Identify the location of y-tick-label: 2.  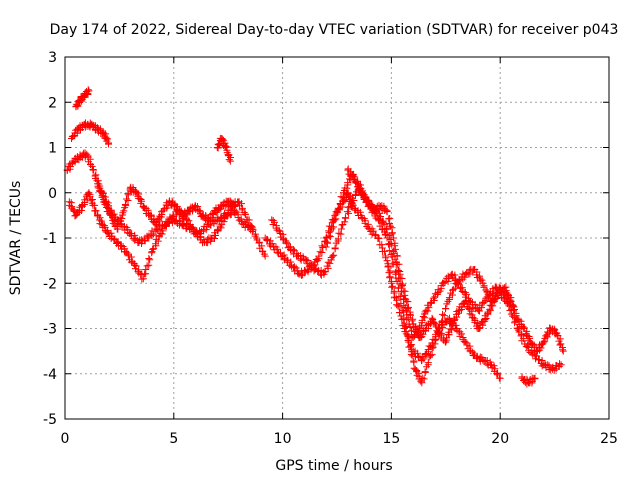
(52, 103).